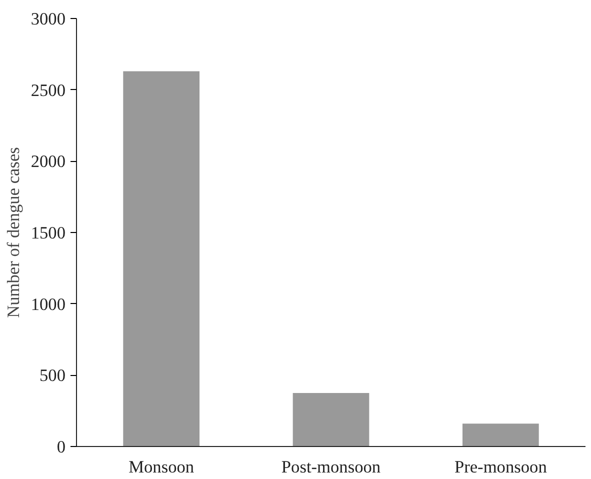 The width and height of the screenshot is (591, 479). Describe the element at coordinates (61, 447) in the screenshot. I see `y-tick-label: 0` at that location.